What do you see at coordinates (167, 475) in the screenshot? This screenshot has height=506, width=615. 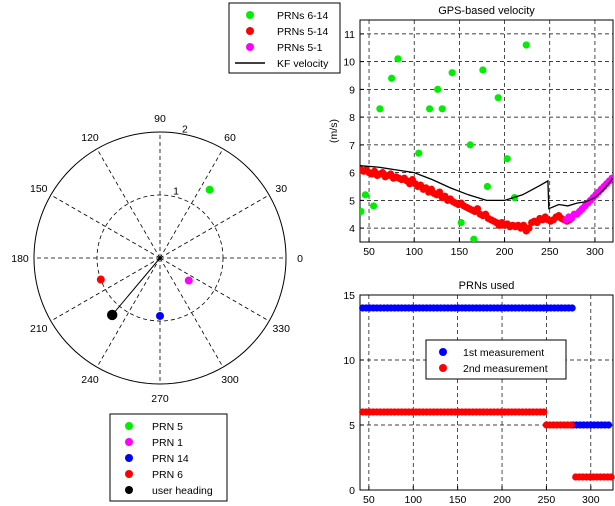 I see `polar-legend-label: PRN 6` at bounding box center [167, 475].